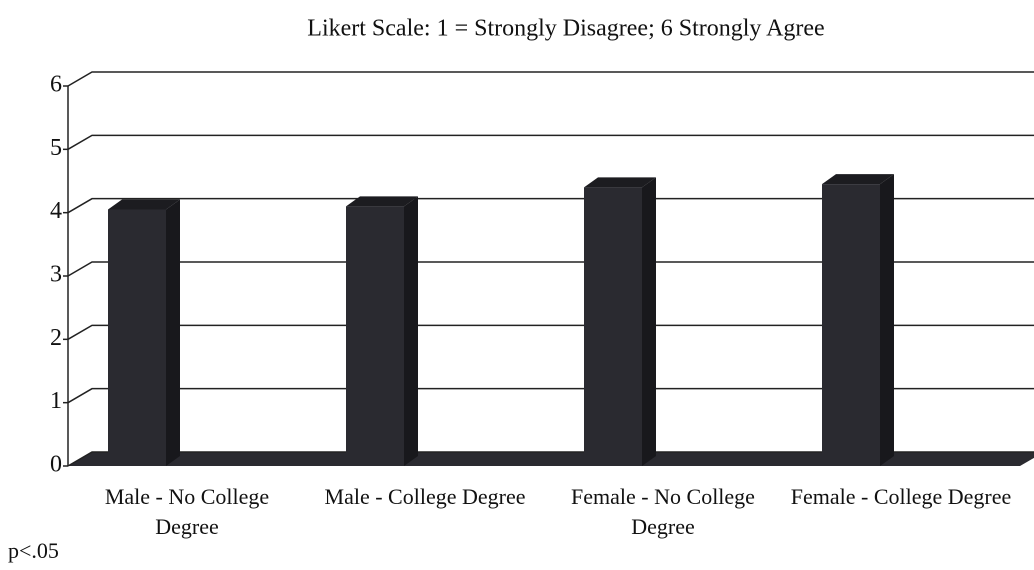 This screenshot has width=1034, height=570. Describe the element at coordinates (56, 85) in the screenshot. I see `y-tick-label: 6` at that location.